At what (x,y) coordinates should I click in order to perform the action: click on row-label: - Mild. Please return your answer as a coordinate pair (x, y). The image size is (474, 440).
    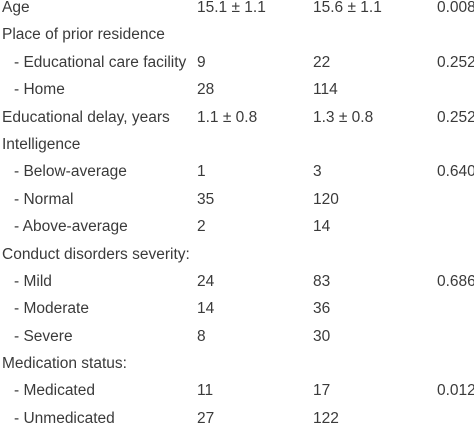
    Looking at the image, I should click on (33, 281).